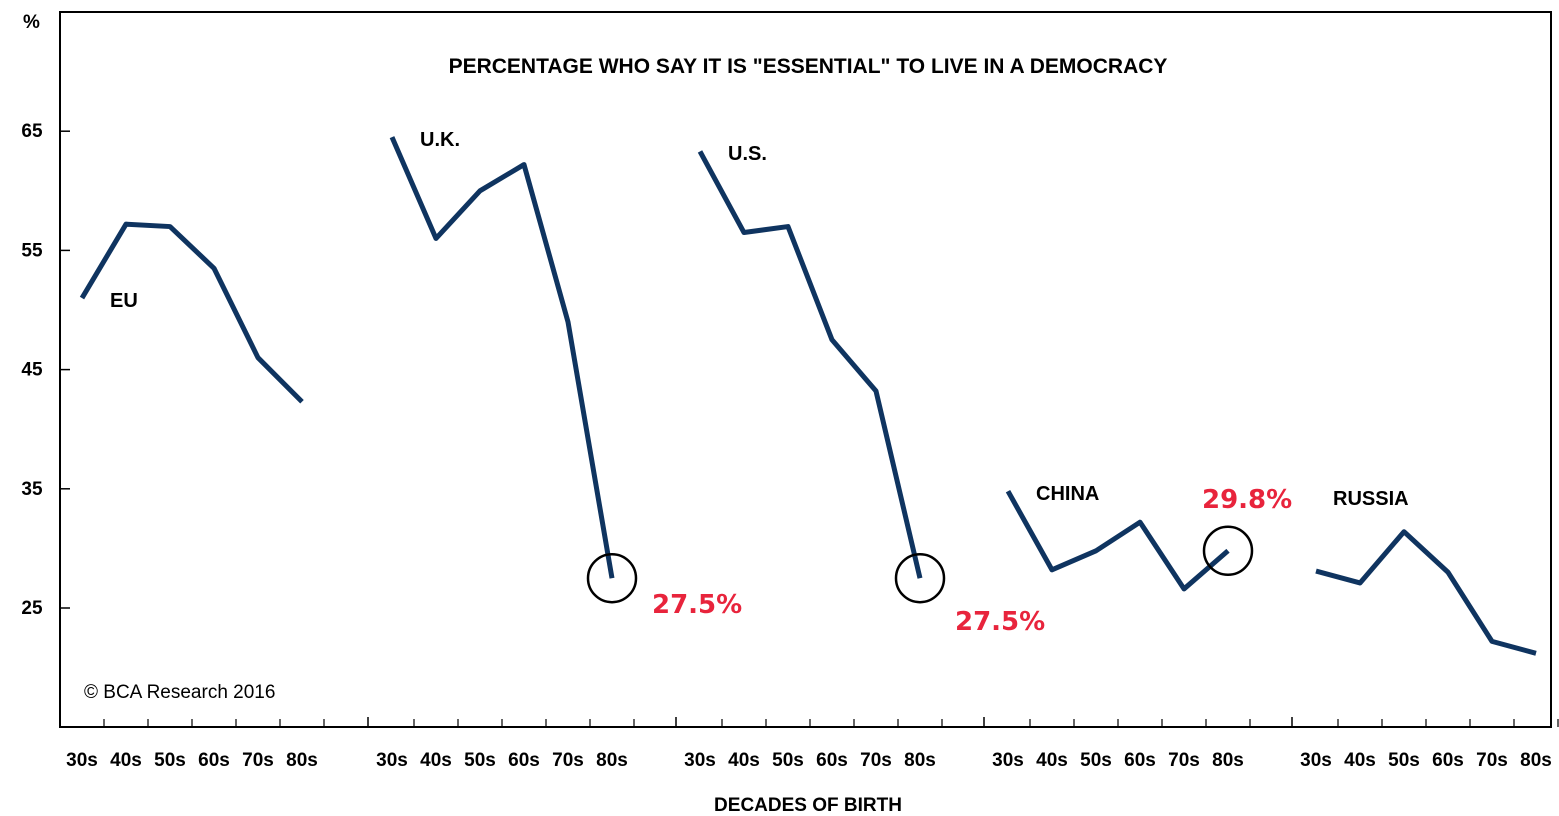 The width and height of the screenshot is (1559, 816). What do you see at coordinates (747, 154) in the screenshot?
I see `series-label: U.S.` at bounding box center [747, 154].